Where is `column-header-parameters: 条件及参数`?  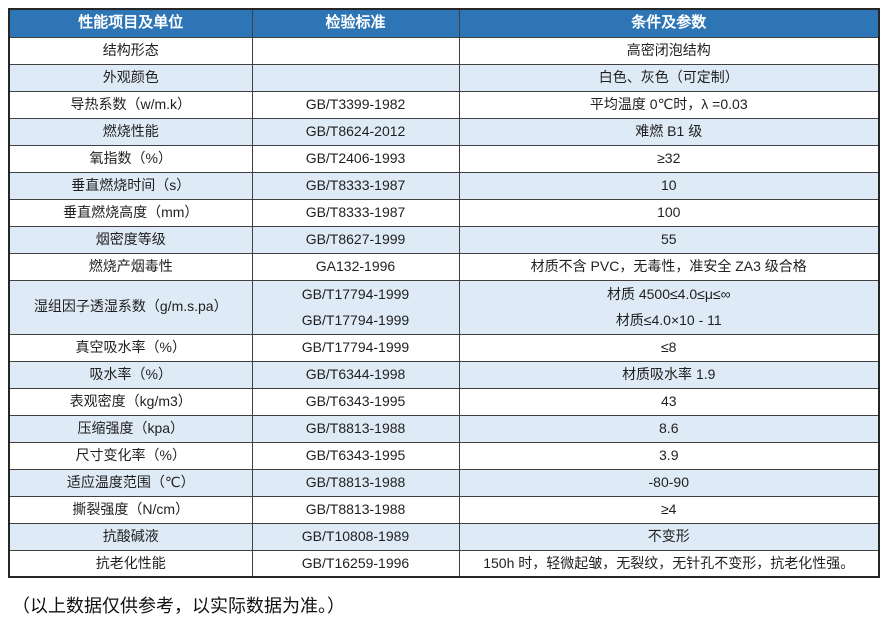
column-header-parameters: 条件及参数 is located at coordinates (669, 23).